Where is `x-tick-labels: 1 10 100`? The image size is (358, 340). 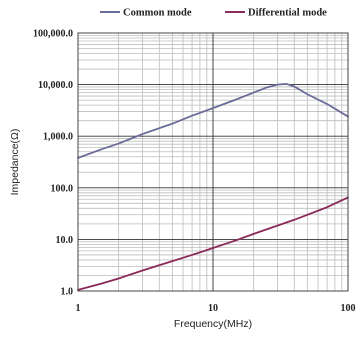
x-tick-labels: 1 10 100 is located at coordinates (216, 308).